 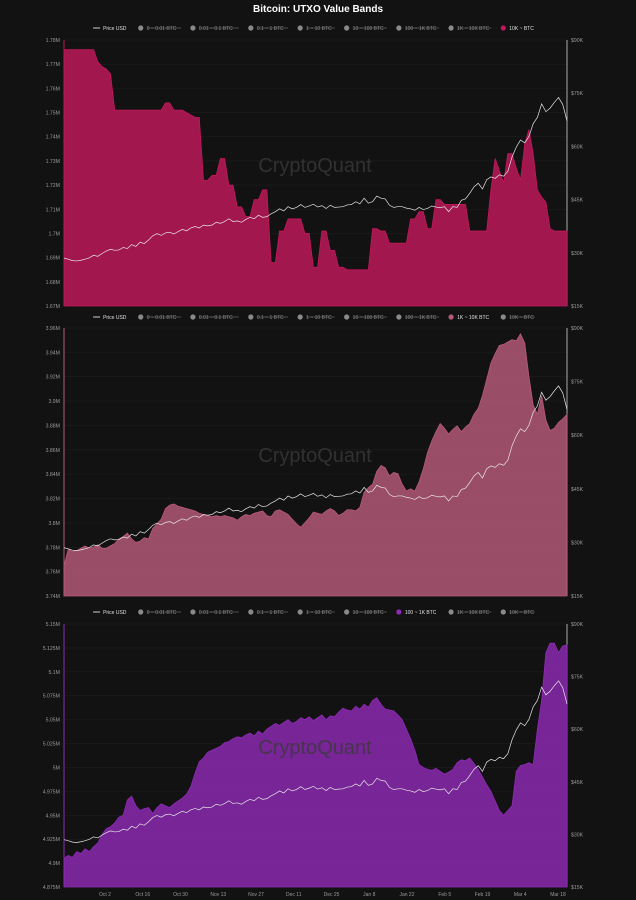 What do you see at coordinates (51, 888) in the screenshot?
I see `y-left-tick-label: 4.875M` at bounding box center [51, 888].